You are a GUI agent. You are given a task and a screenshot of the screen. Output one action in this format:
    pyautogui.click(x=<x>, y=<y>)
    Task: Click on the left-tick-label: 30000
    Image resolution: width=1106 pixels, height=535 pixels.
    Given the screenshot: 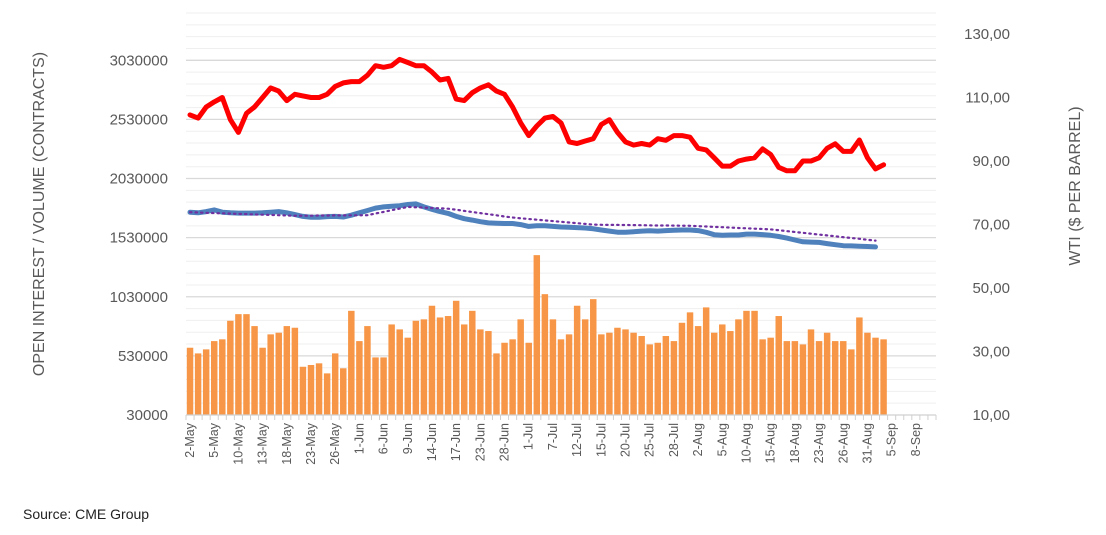 What is the action you would take?
    pyautogui.click(x=147, y=415)
    